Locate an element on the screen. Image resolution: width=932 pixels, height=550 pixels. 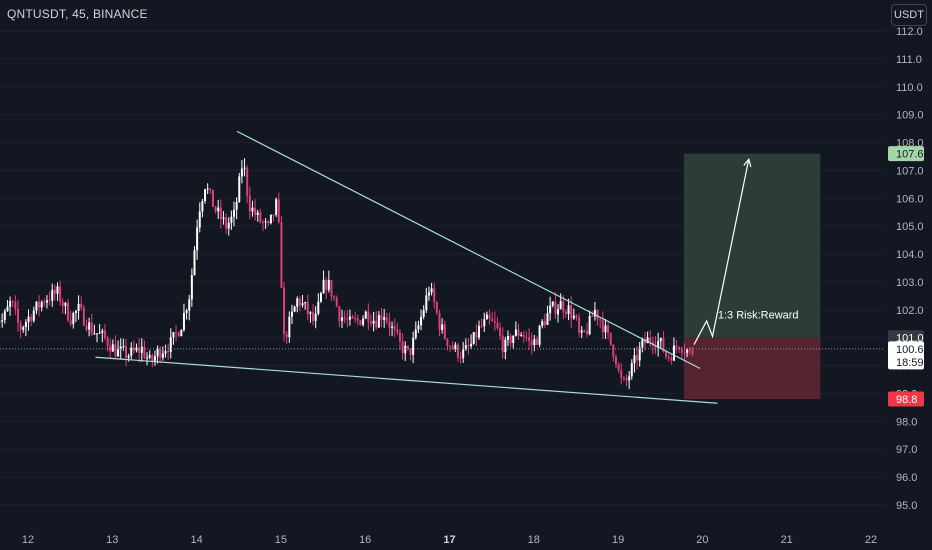
currency-unit-button: USDT is located at coordinates (909, 15).